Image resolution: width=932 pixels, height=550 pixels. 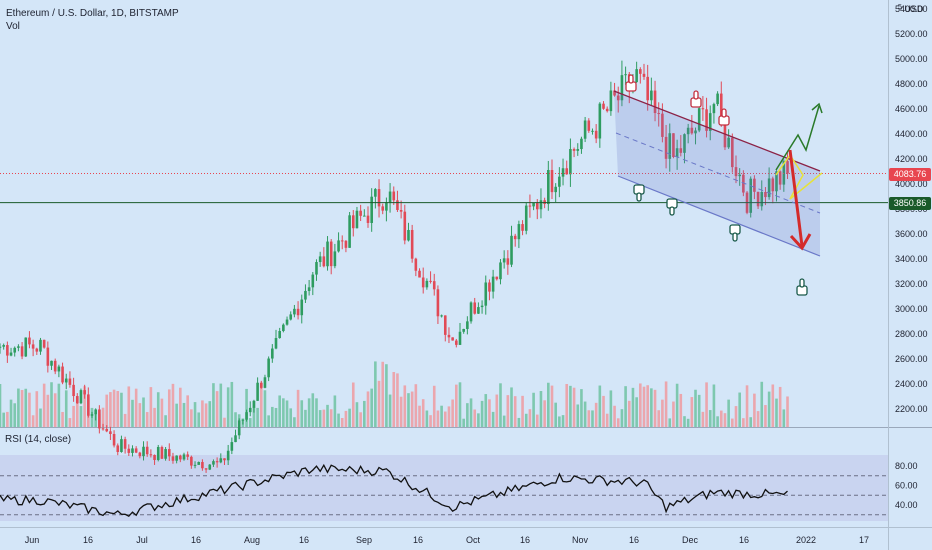 I want to click on channel-mid-line, so click(x=718, y=173).